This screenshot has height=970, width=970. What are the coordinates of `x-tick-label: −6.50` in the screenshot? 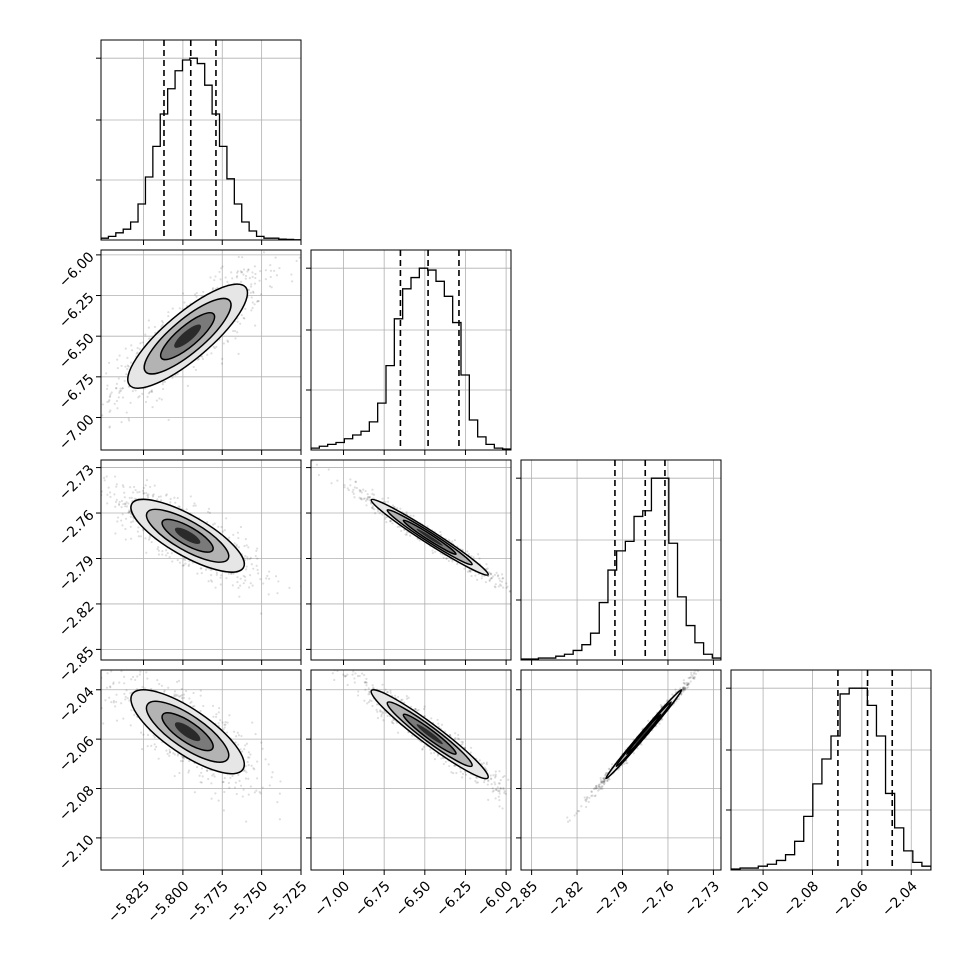 It's located at (414, 899).